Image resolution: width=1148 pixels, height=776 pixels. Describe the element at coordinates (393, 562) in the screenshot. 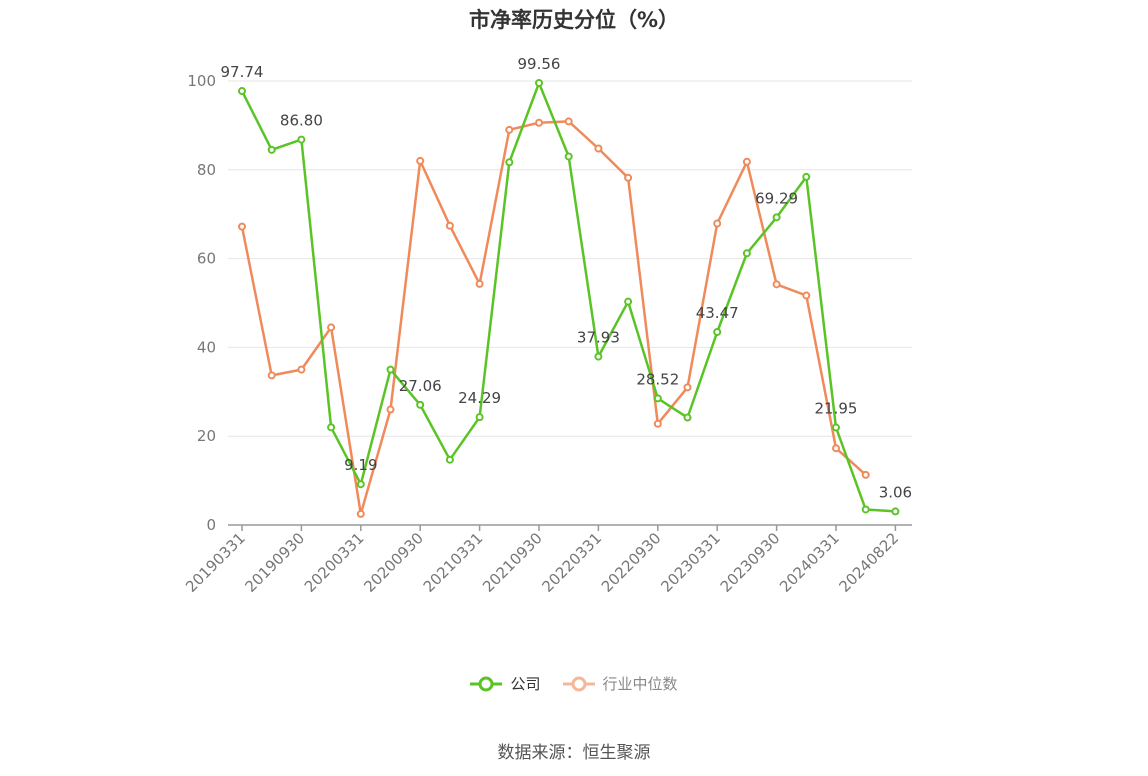

I see `x-tick-label: 20200930` at that location.